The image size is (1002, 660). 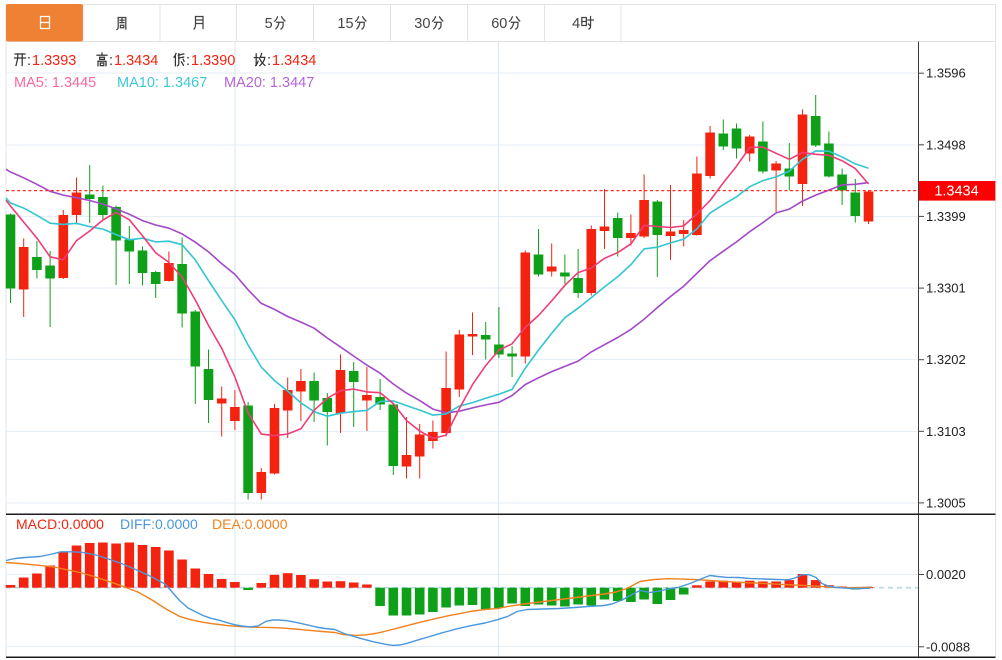 I want to click on svg-text: 1.3399, so click(x=946, y=216).